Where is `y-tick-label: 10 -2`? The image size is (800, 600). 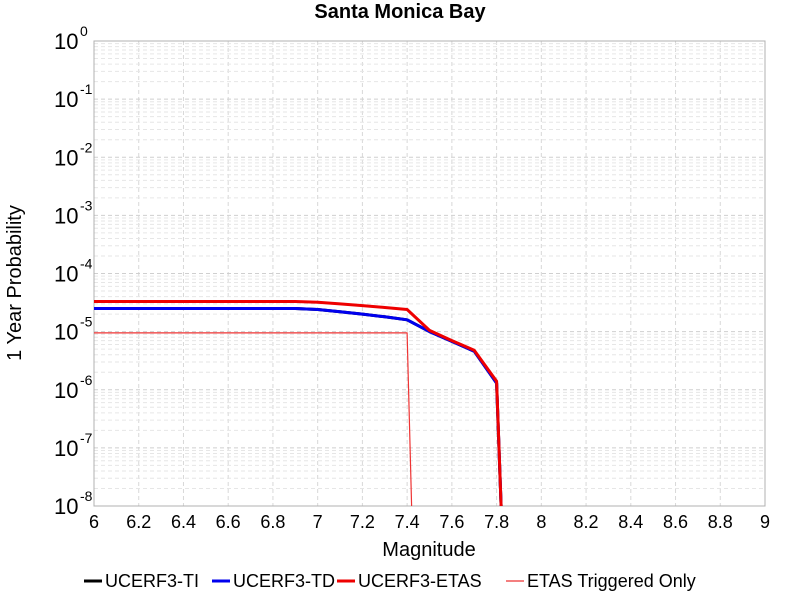 y-tick-label: 10 -2 is located at coordinates (73, 154).